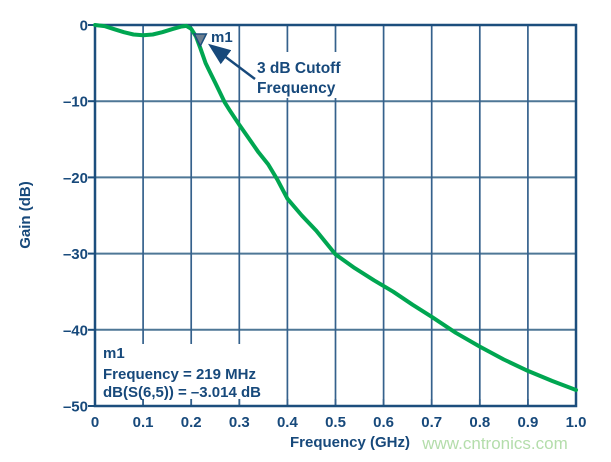  I want to click on x-tick-label: 1.0, so click(576, 422).